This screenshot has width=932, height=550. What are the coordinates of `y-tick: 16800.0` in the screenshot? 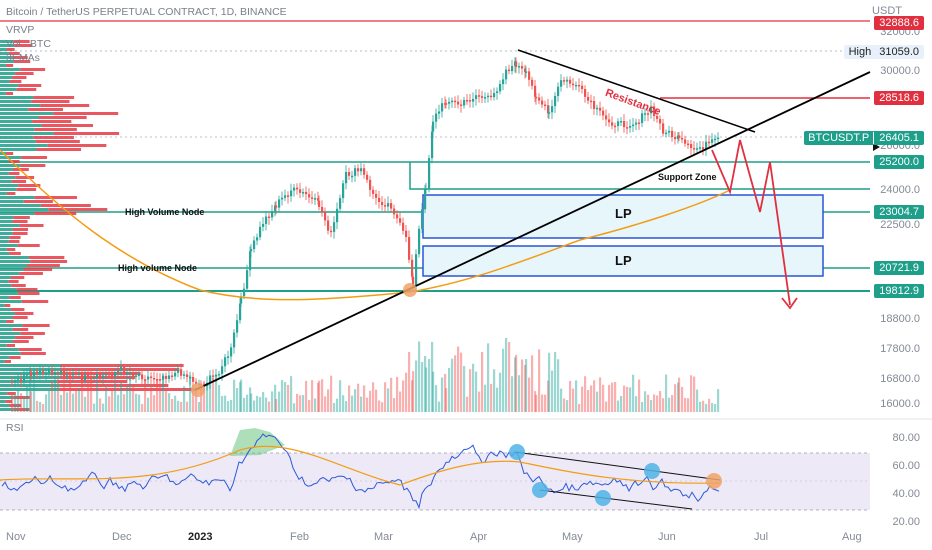 It's located at (900, 379).